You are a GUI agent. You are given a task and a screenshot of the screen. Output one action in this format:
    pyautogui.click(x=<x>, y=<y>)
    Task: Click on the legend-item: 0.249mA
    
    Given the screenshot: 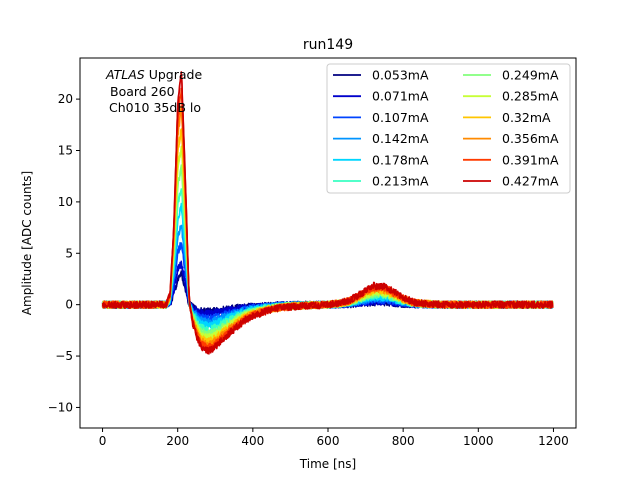 What is the action you would take?
    pyautogui.click(x=511, y=75)
    